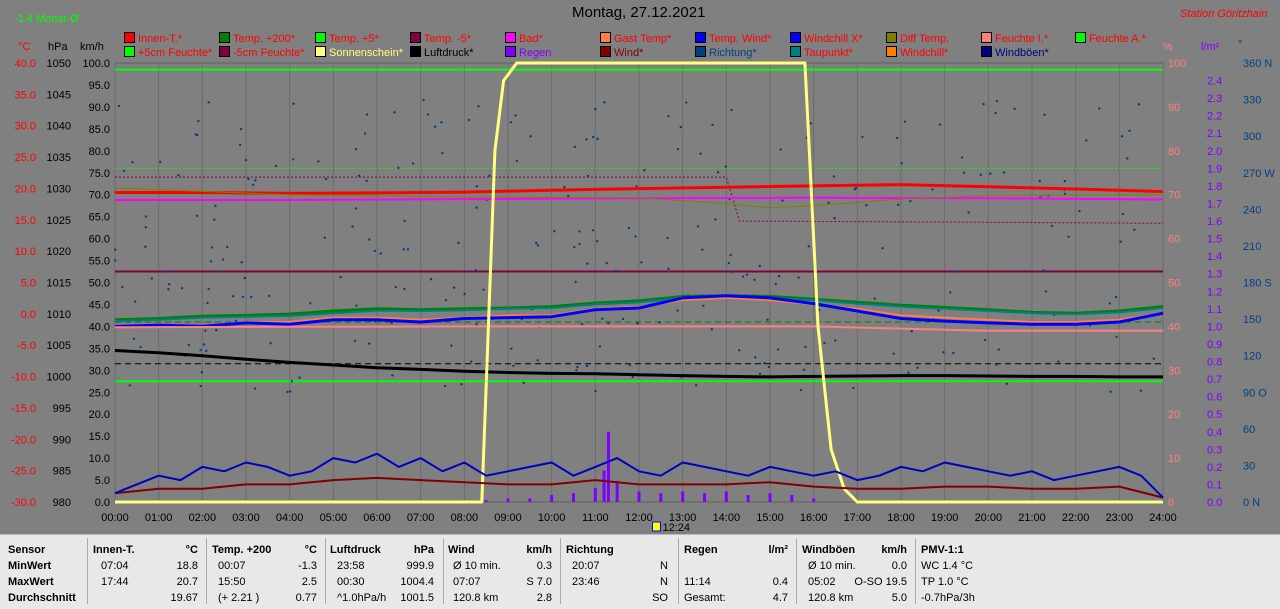 Image resolution: width=1280 pixels, height=609 pixels. What do you see at coordinates (347, 39) in the screenshot?
I see `legend-item: Temp. +5*` at bounding box center [347, 39].